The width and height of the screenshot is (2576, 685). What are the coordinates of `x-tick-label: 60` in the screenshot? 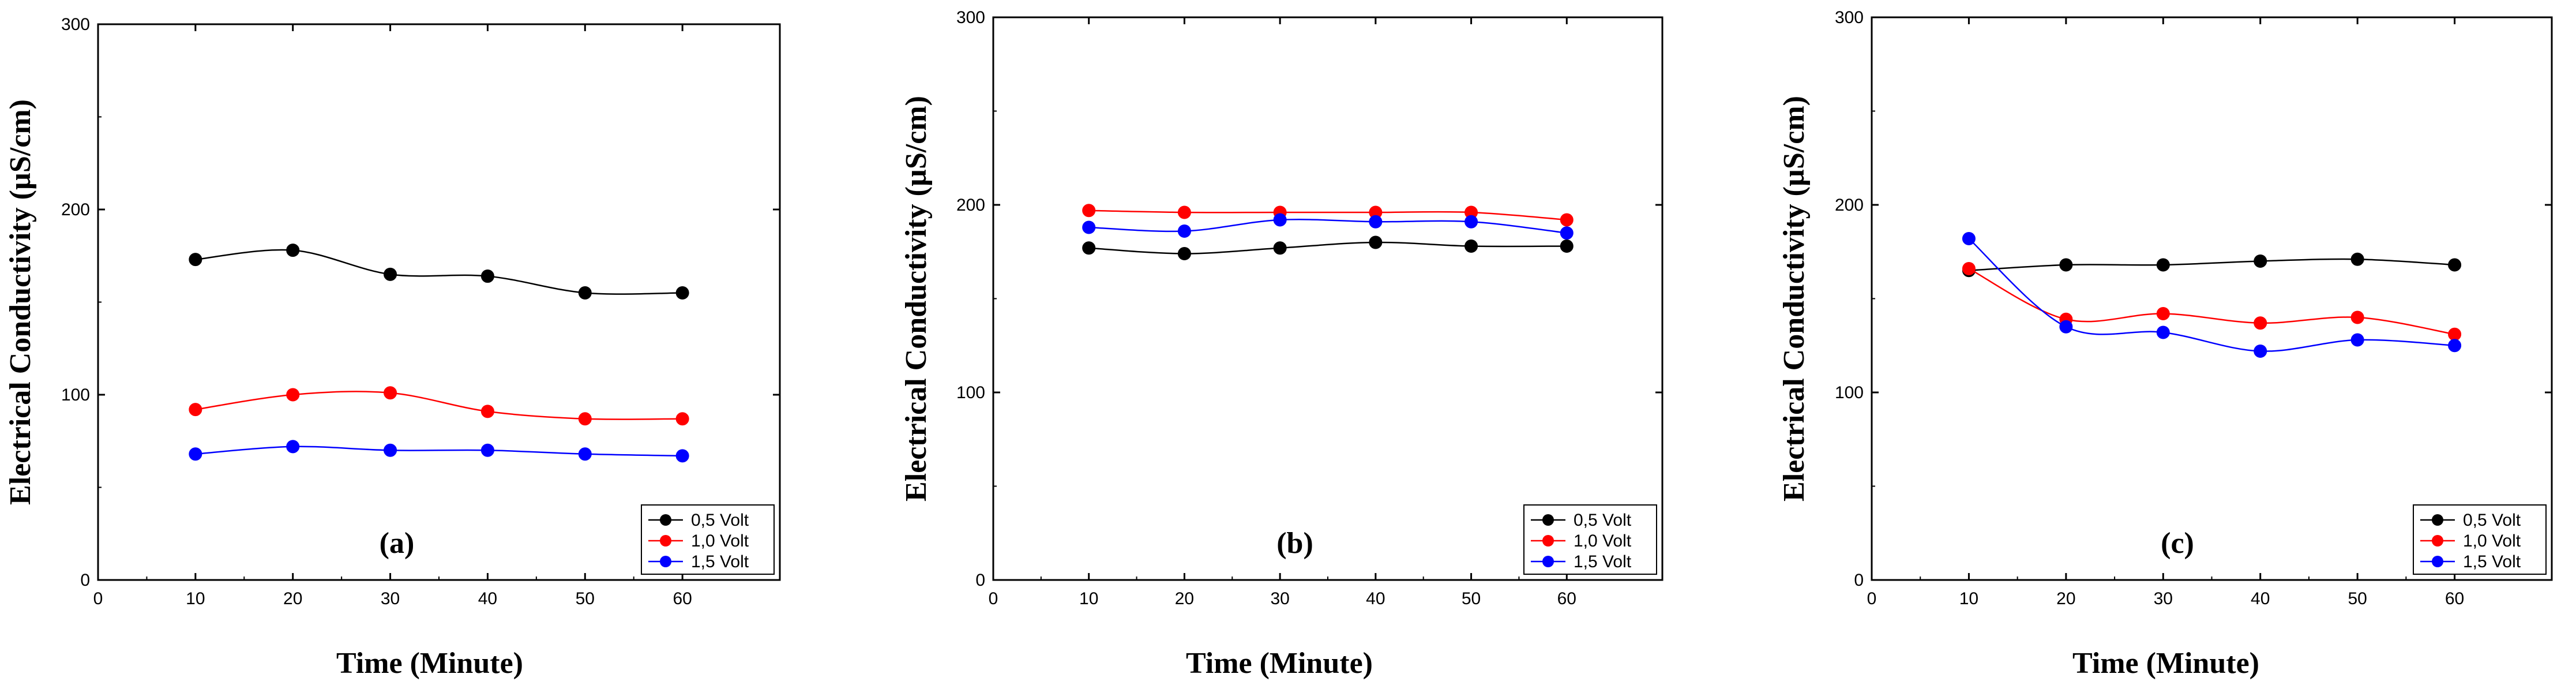 It's located at (2455, 598).